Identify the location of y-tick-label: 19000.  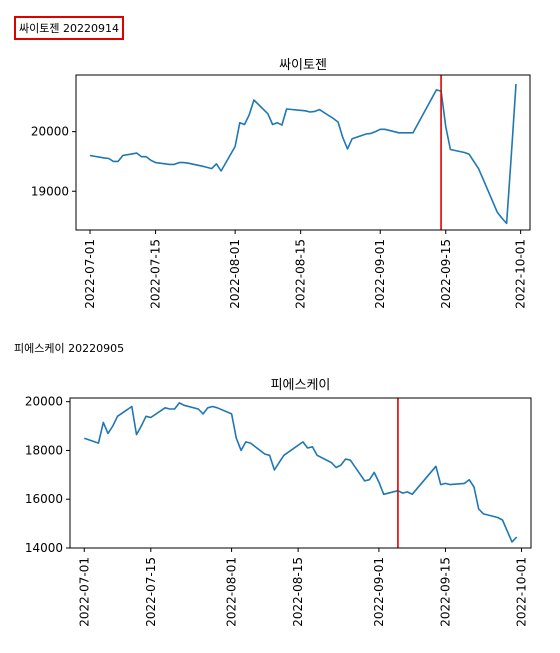
(50, 191).